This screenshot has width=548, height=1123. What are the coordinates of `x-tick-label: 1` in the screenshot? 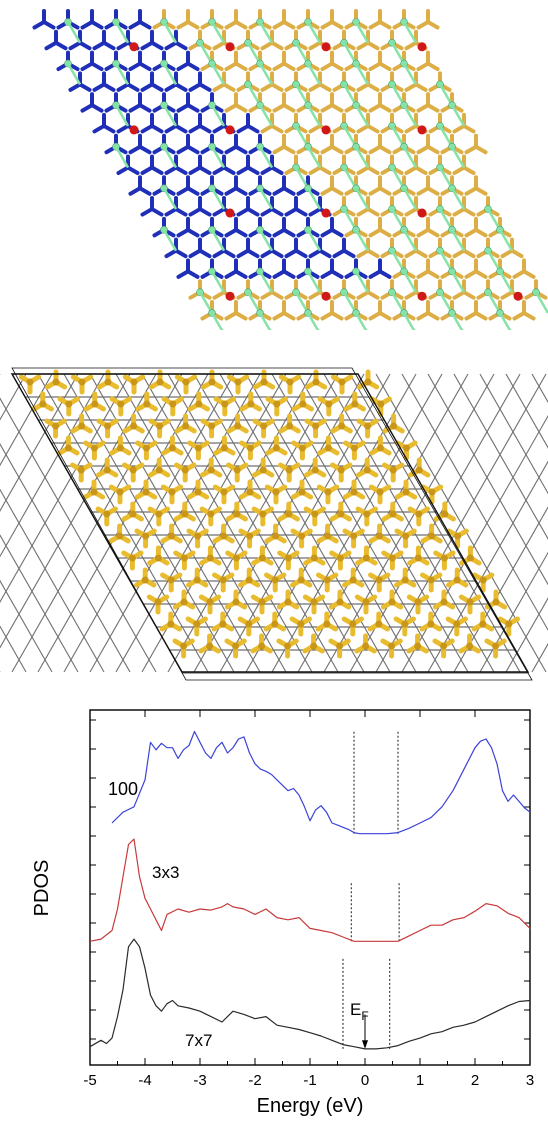 It's located at (420, 1080).